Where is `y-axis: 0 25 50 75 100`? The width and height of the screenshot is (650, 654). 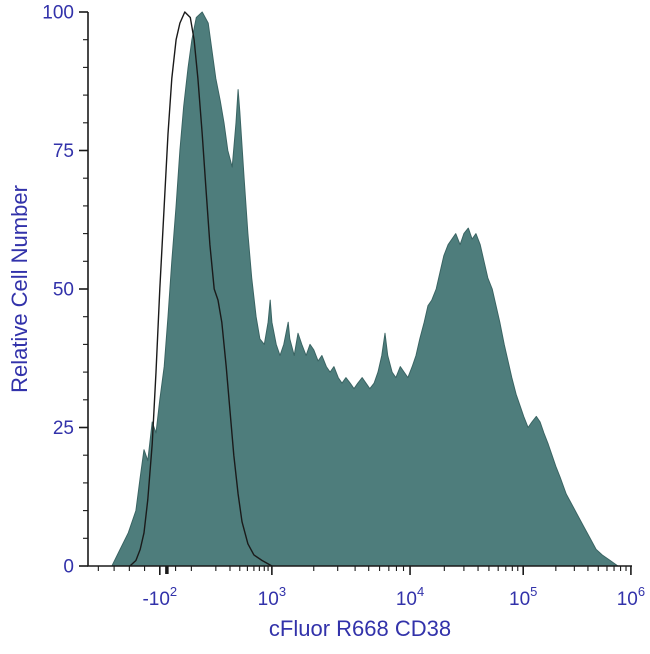
y-axis: 0 25 50 75 100 is located at coordinates (65, 290).